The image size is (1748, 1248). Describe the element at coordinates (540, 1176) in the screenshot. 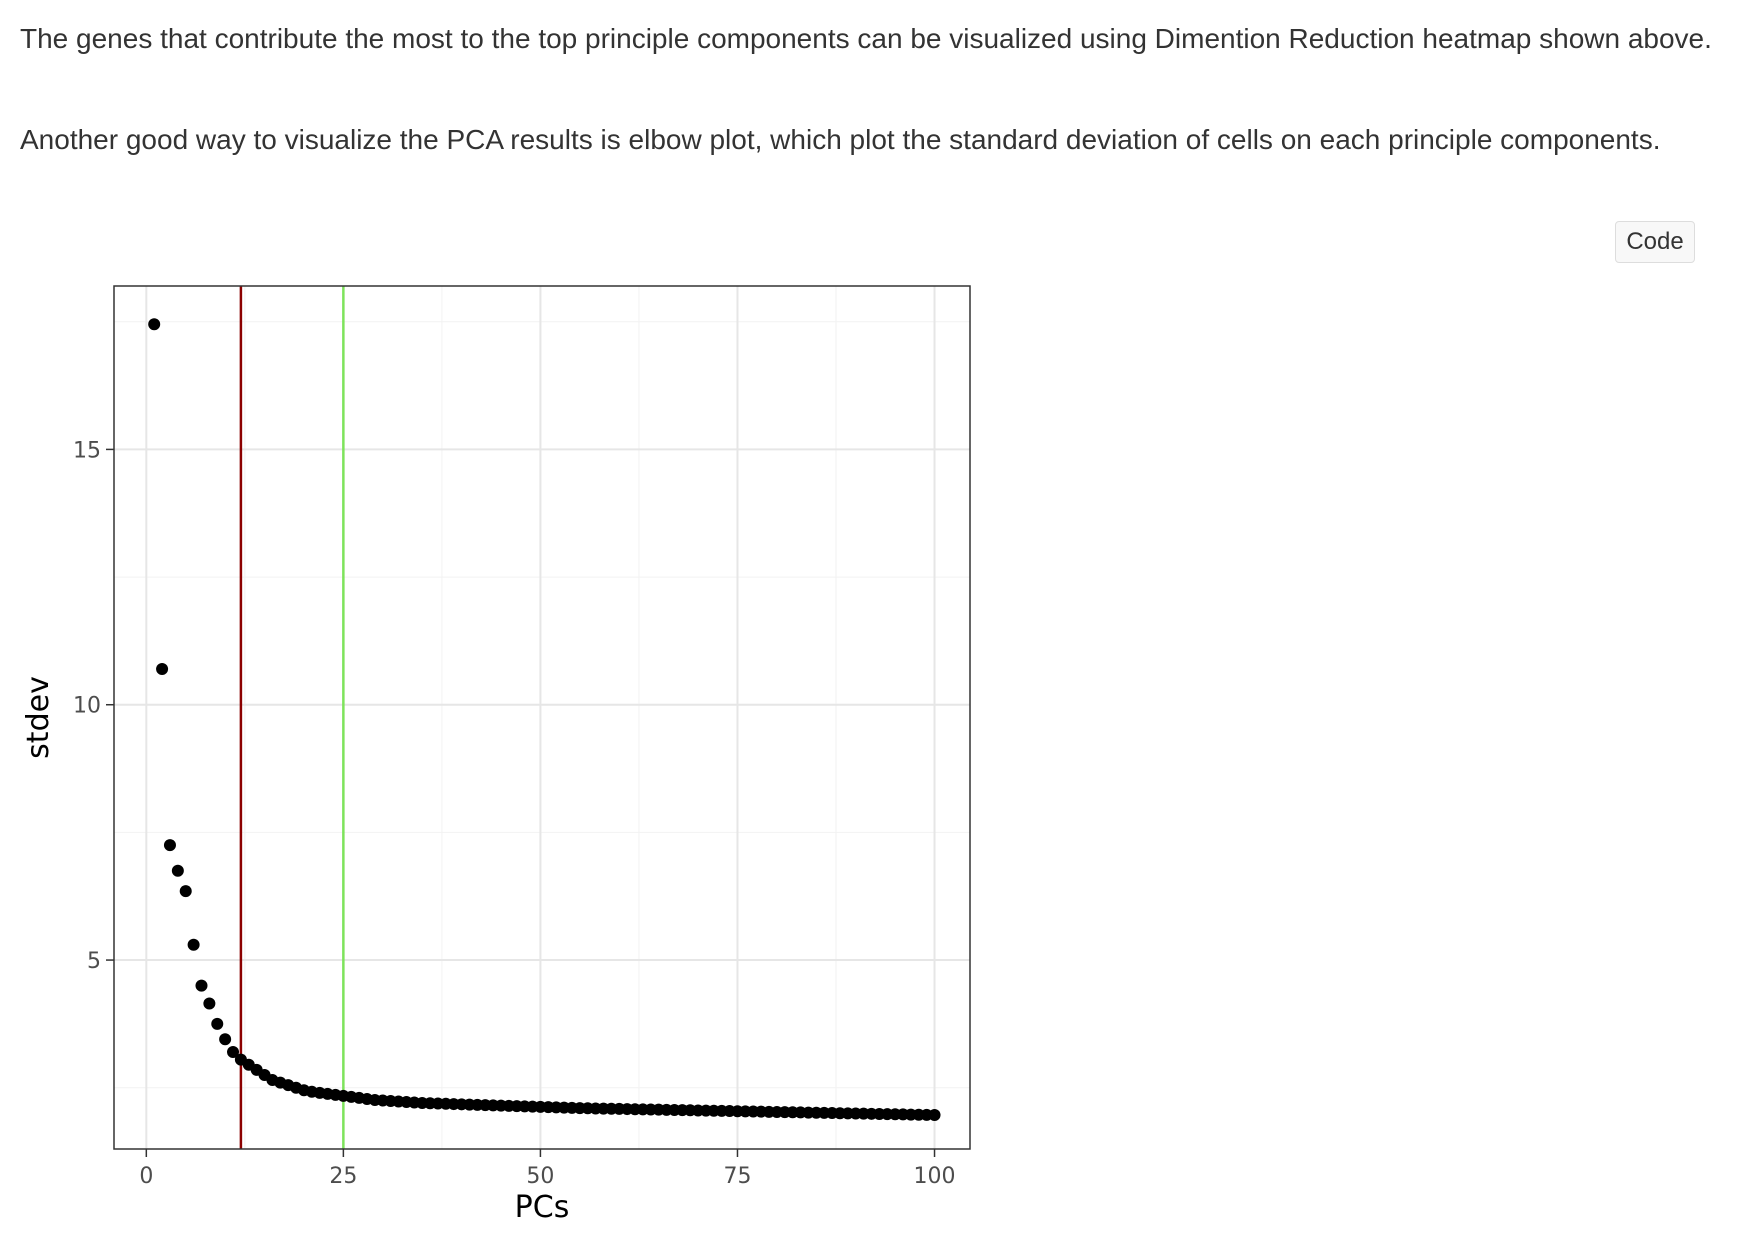

I see `x-tick-label: 50` at that location.